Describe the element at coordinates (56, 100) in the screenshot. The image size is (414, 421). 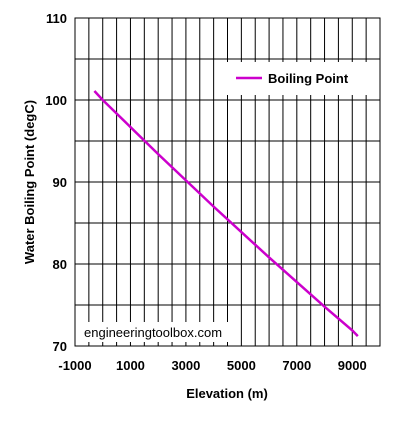
I see `y-tick-label: 100` at that location.